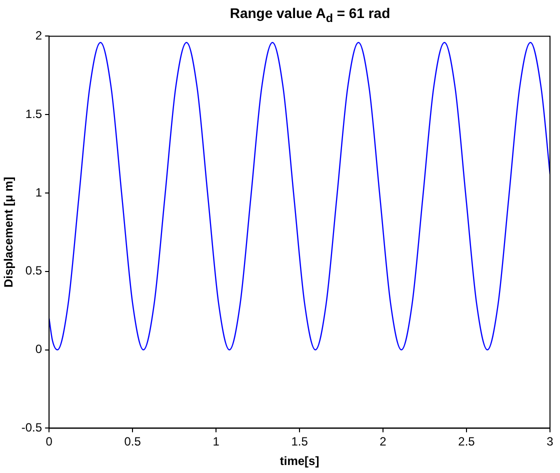  What do you see at coordinates (133, 441) in the screenshot?
I see `x-tick-label: 0.5` at bounding box center [133, 441].